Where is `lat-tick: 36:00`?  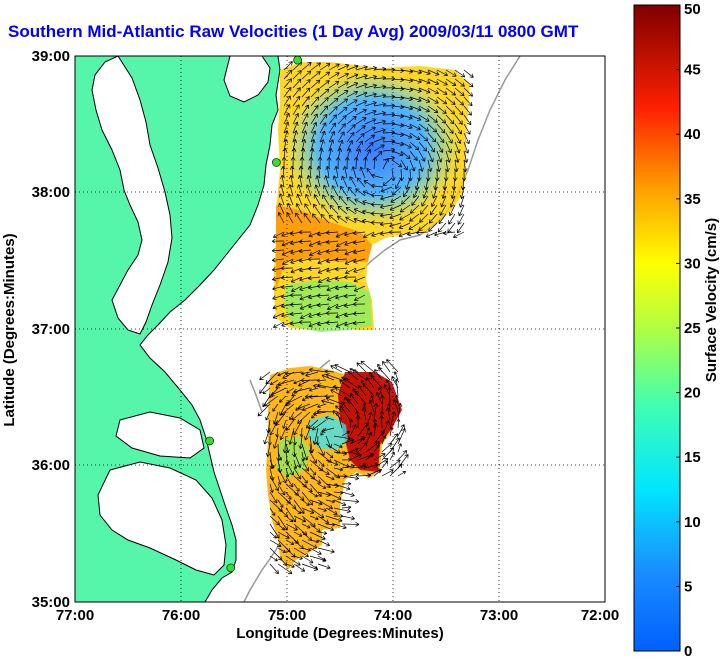
lat-tick: 36:00 is located at coordinates (51, 465).